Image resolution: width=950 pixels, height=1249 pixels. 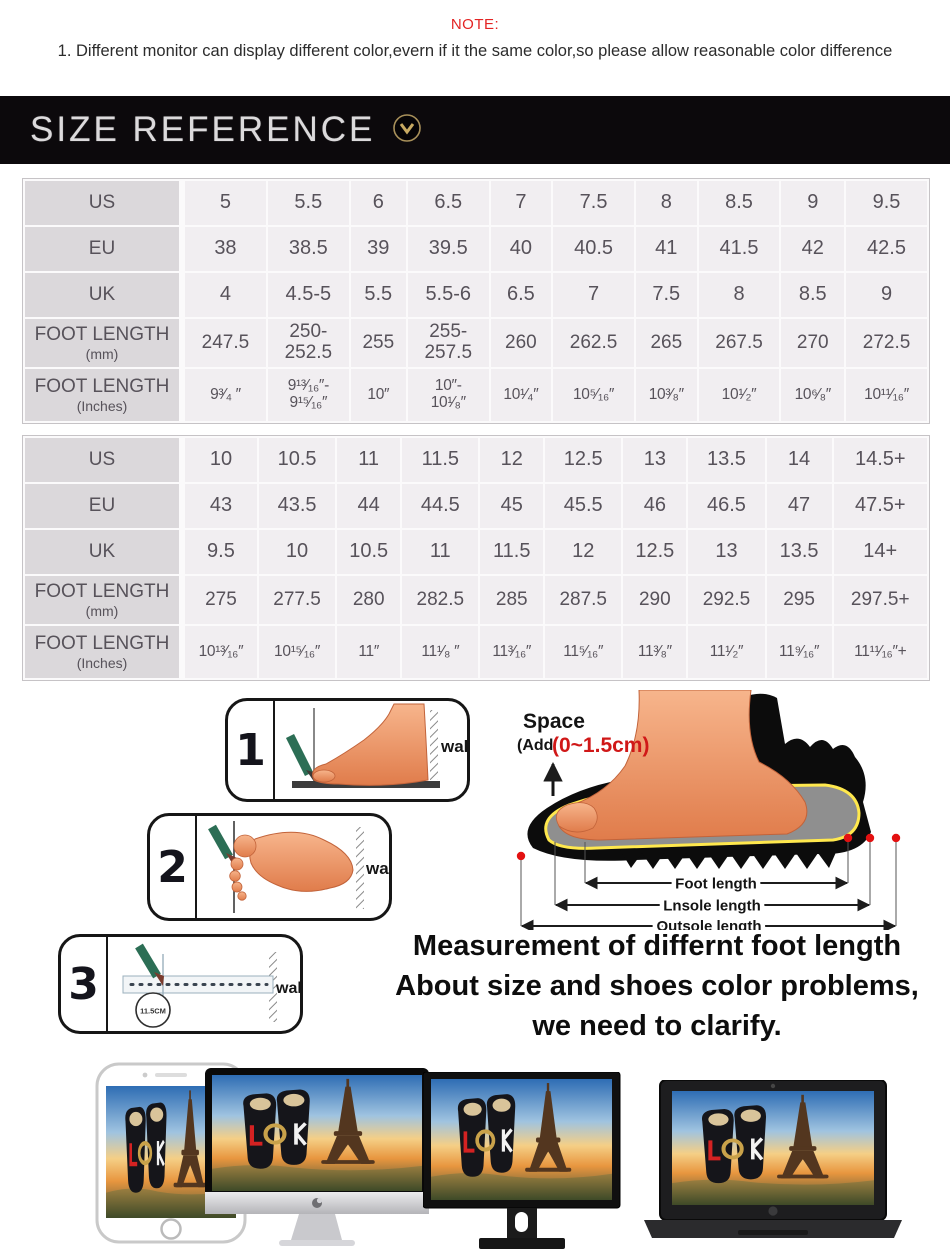 What do you see at coordinates (308, 203) in the screenshot?
I see `size-cell: 5.5` at bounding box center [308, 203].